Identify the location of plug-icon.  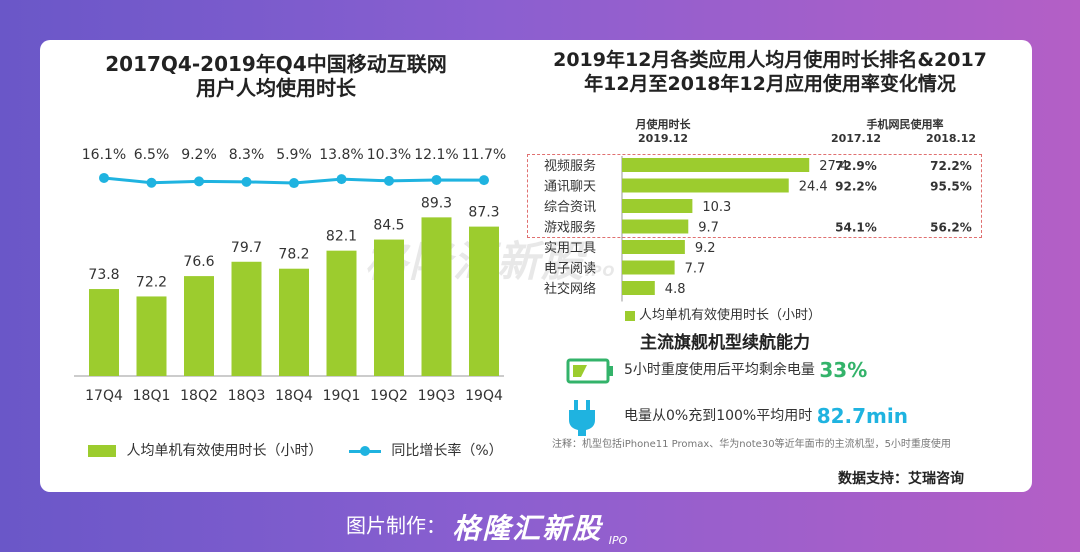
(582, 418).